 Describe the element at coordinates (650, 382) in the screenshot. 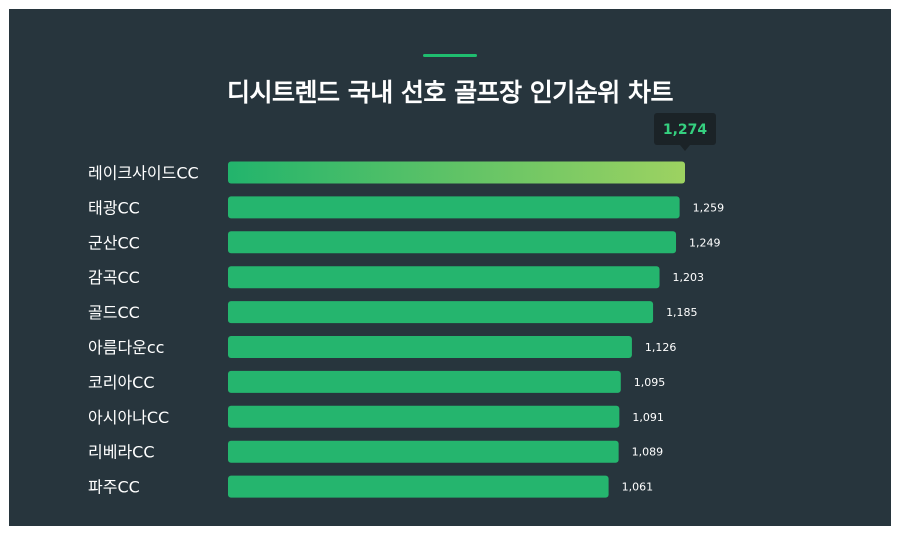

I see `value-label: 1,095` at that location.